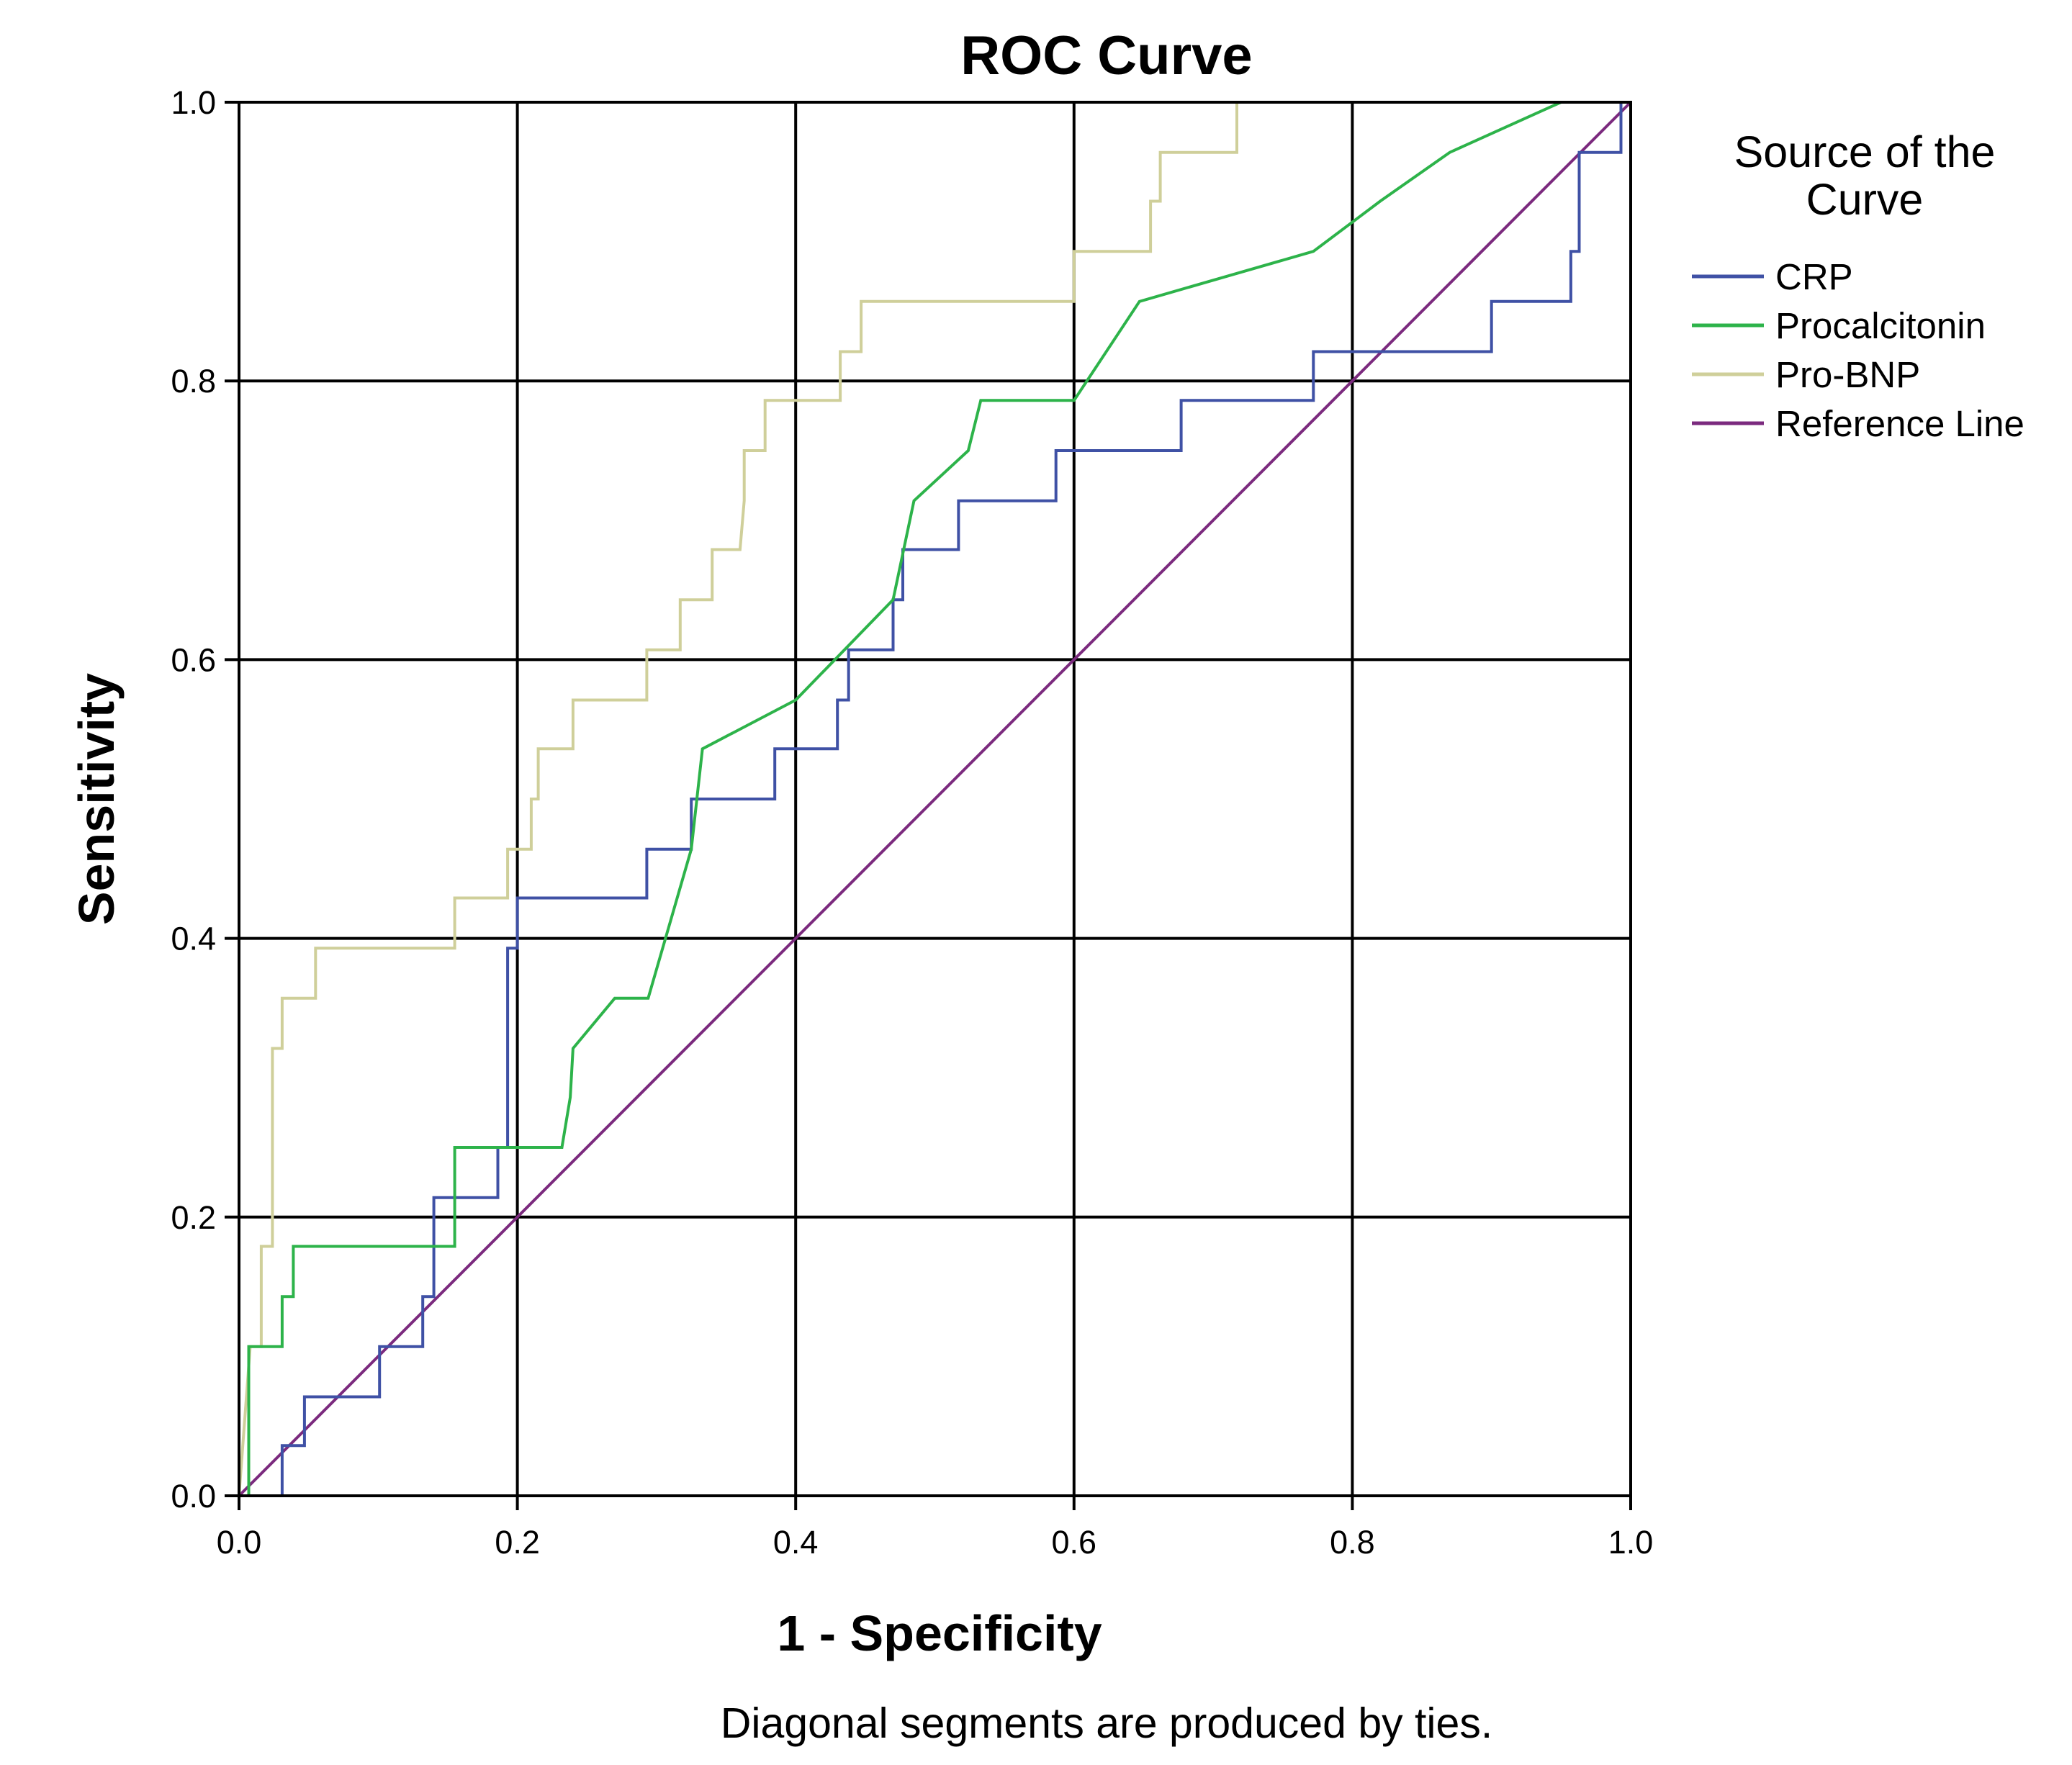  Describe the element at coordinates (193, 102) in the screenshot. I see `y-tick-label: 1.0` at that location.